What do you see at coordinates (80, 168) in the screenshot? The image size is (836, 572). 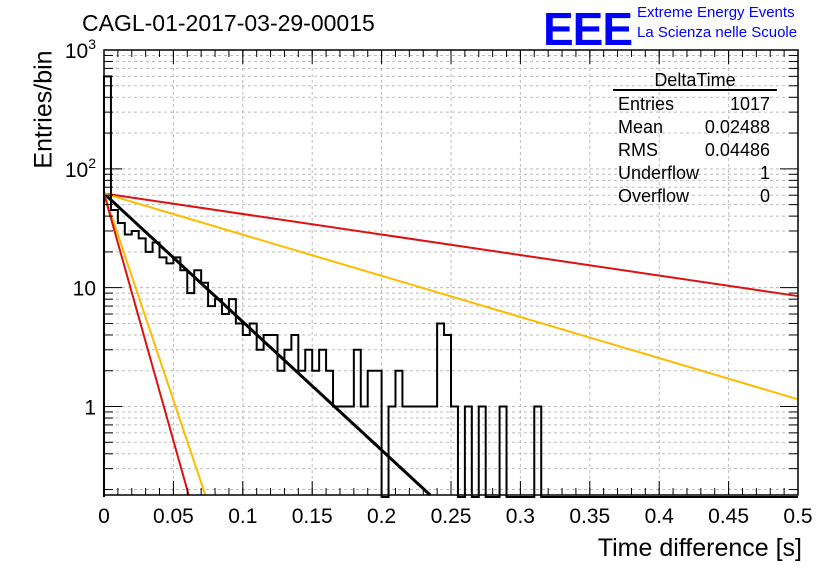 I see `y-tick-label: 10²` at bounding box center [80, 168].